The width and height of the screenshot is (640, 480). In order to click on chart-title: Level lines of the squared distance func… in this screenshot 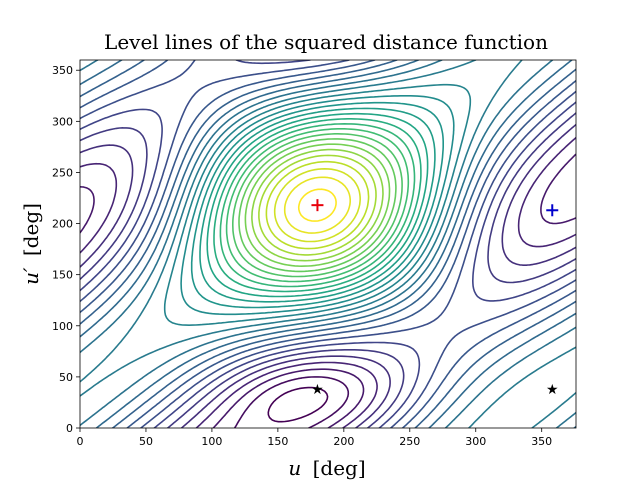, I will do `click(326, 42)`.